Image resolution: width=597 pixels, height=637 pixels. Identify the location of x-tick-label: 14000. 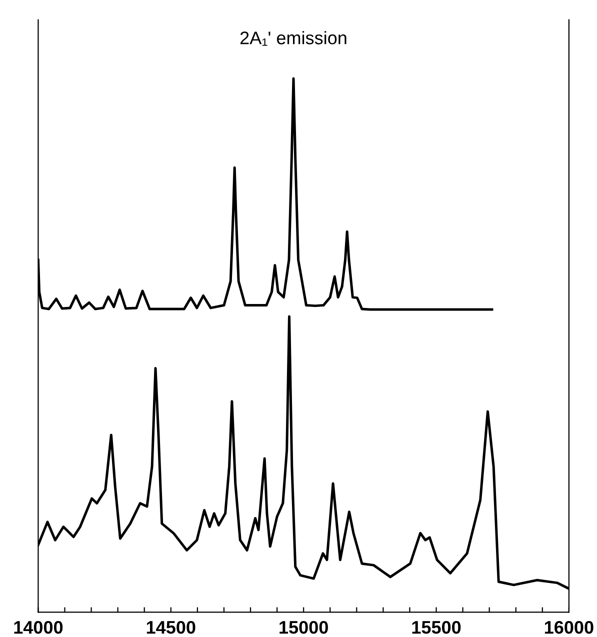
(38, 627).